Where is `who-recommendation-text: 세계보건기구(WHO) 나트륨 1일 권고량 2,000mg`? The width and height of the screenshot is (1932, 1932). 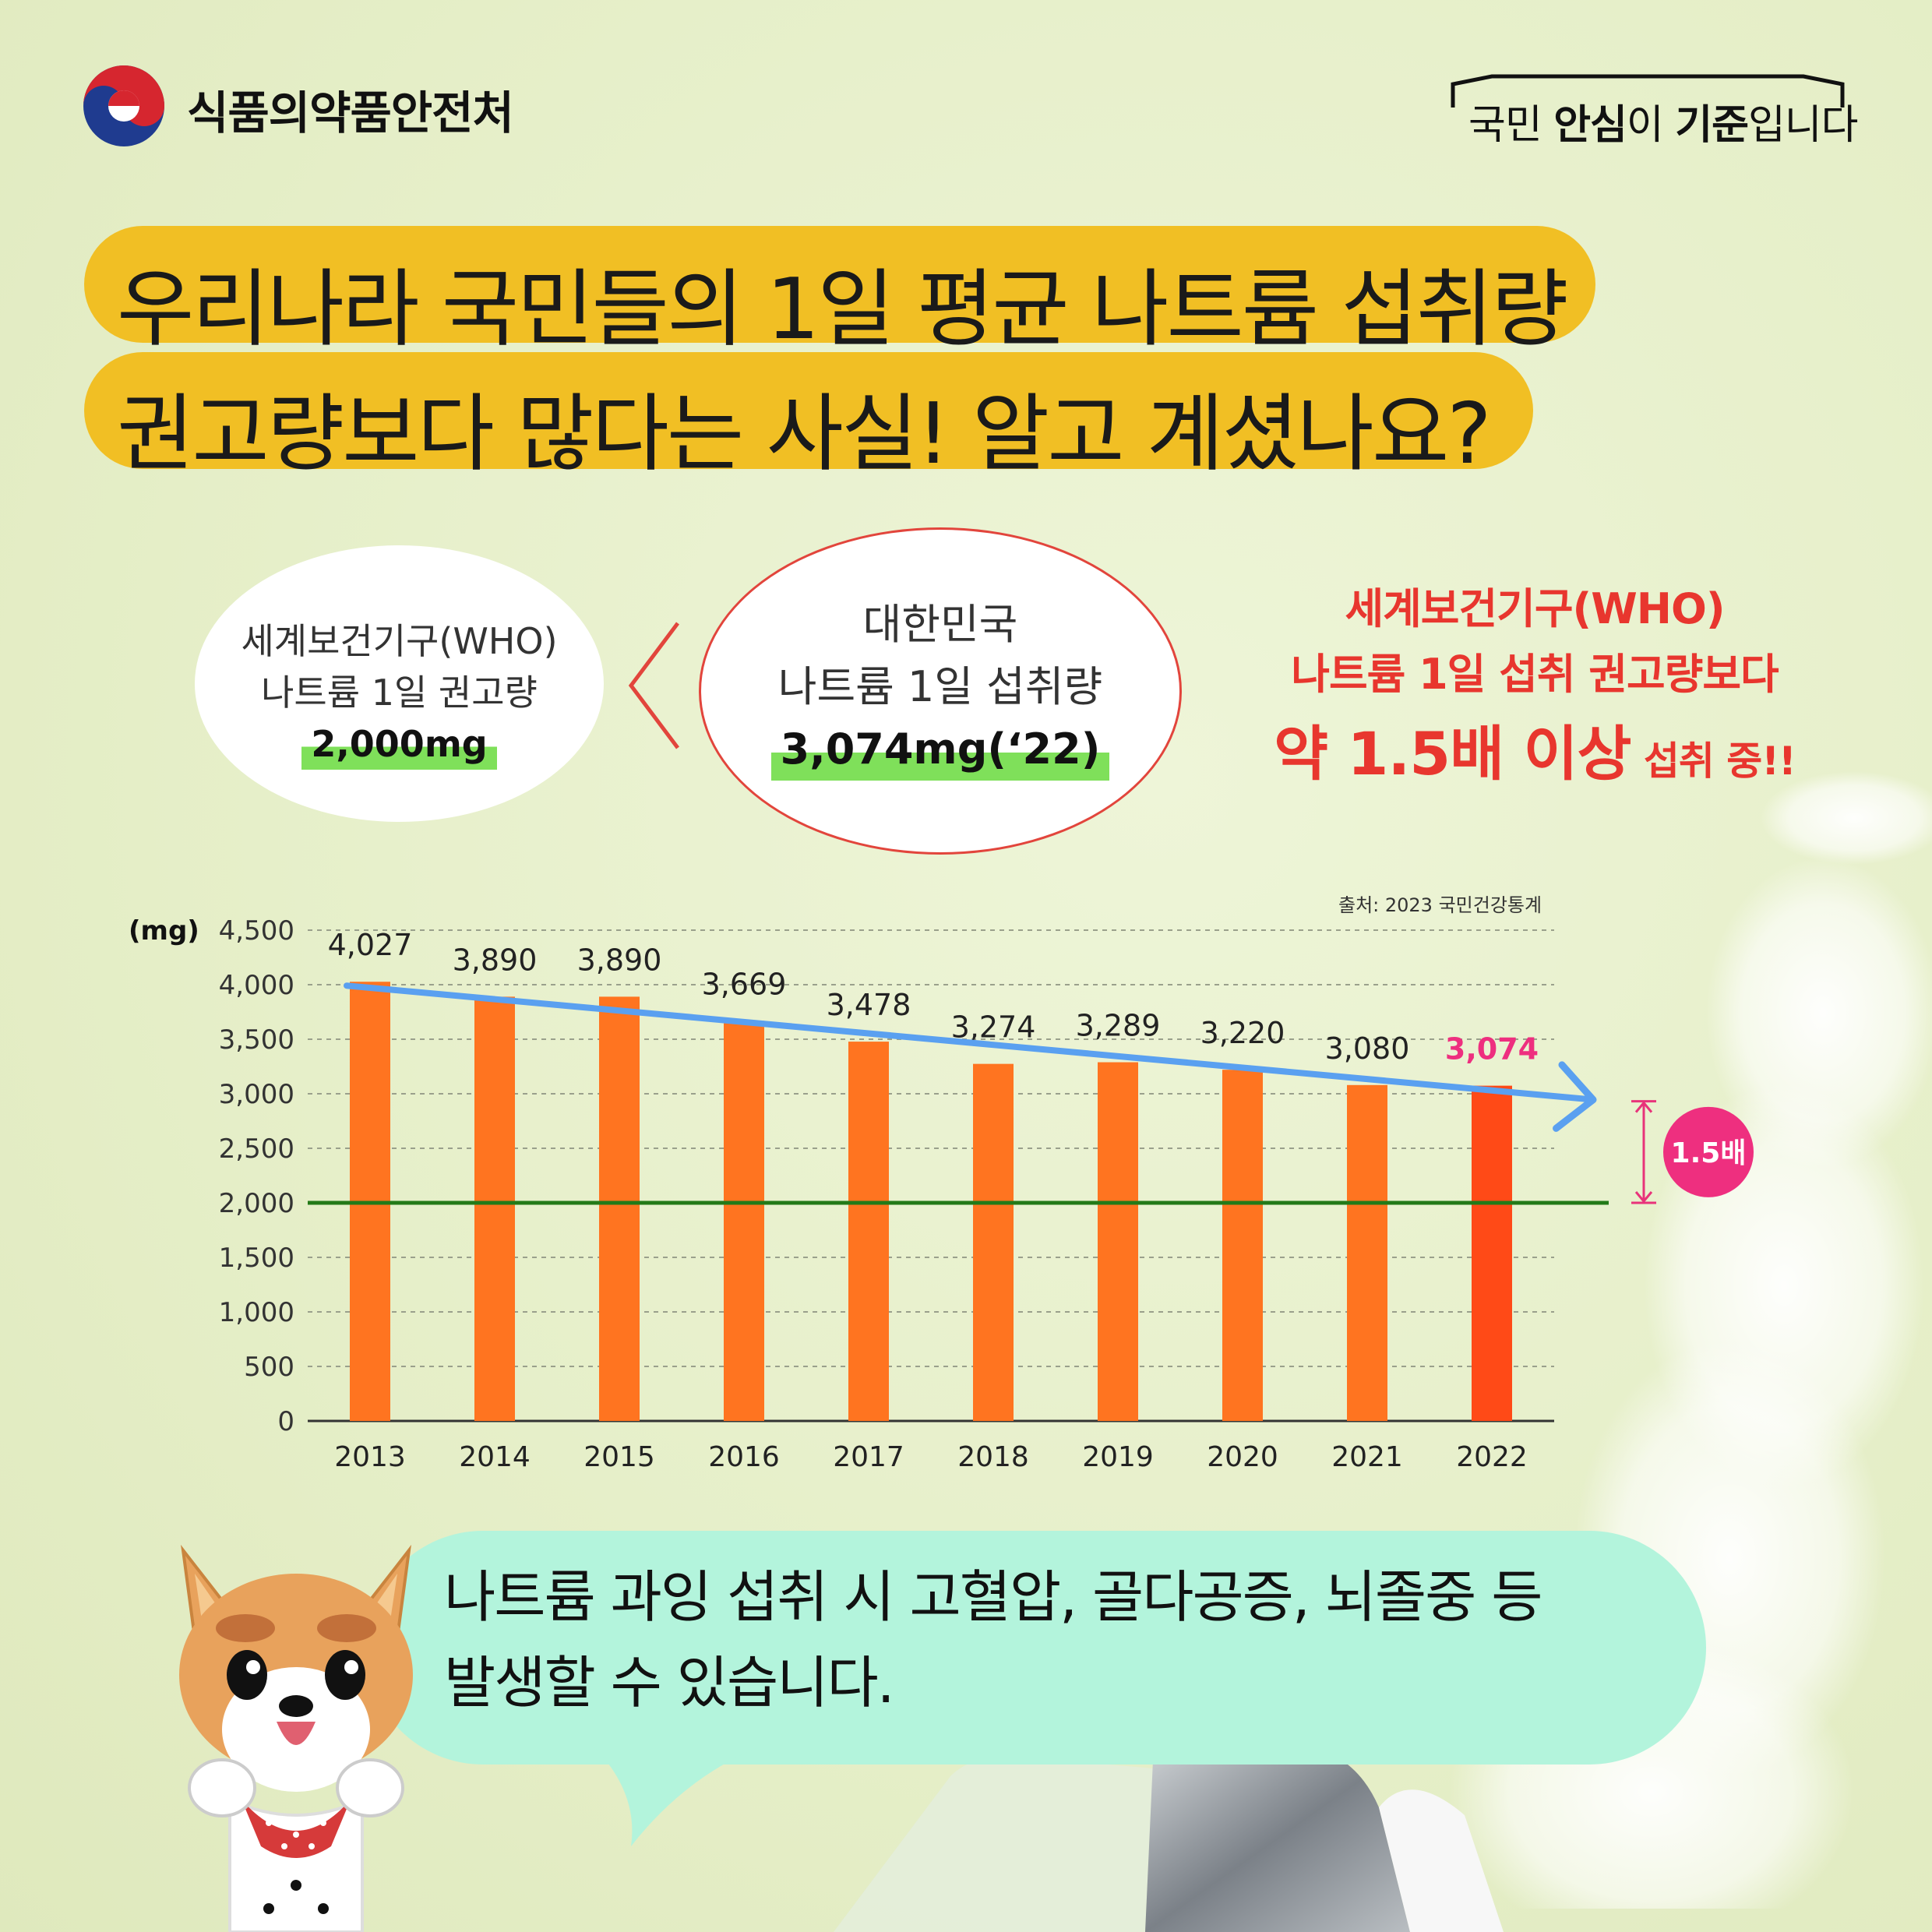 who-recommendation-text: 세계보건기구(WHO) 나트륨 1일 권고량 2,000mg is located at coordinates (399, 692).